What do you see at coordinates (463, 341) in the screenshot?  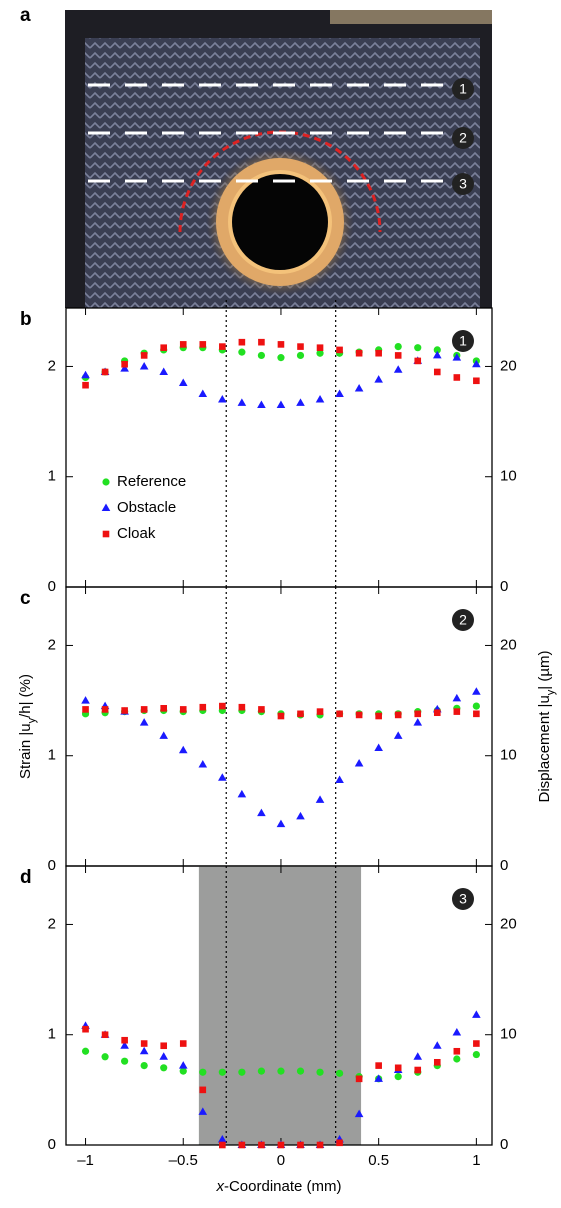 I see `panel-marker-bg` at bounding box center [463, 341].